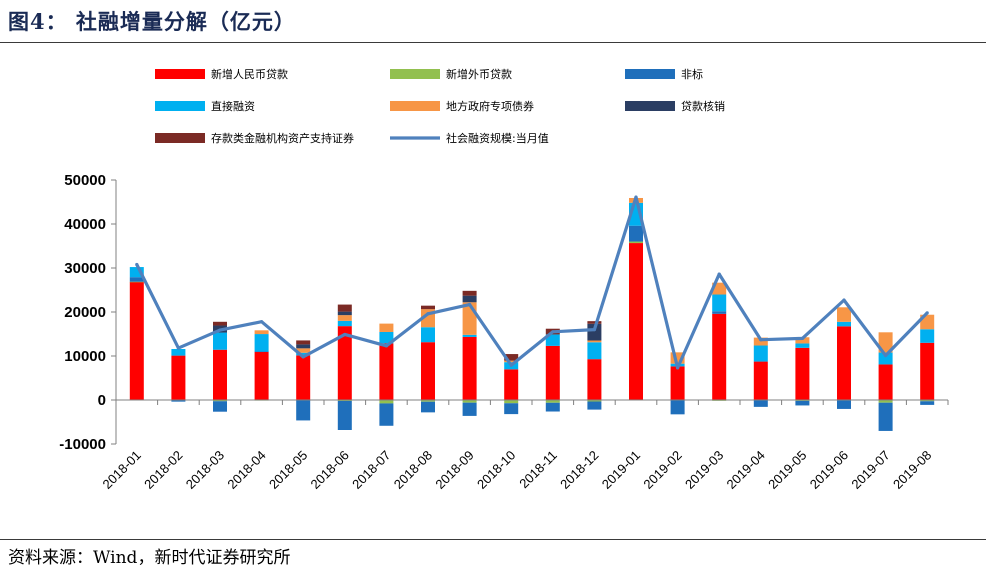 The height and width of the screenshot is (578, 986). I want to click on legend-label: 存款类金融机构资产支持证券, so click(282, 138).